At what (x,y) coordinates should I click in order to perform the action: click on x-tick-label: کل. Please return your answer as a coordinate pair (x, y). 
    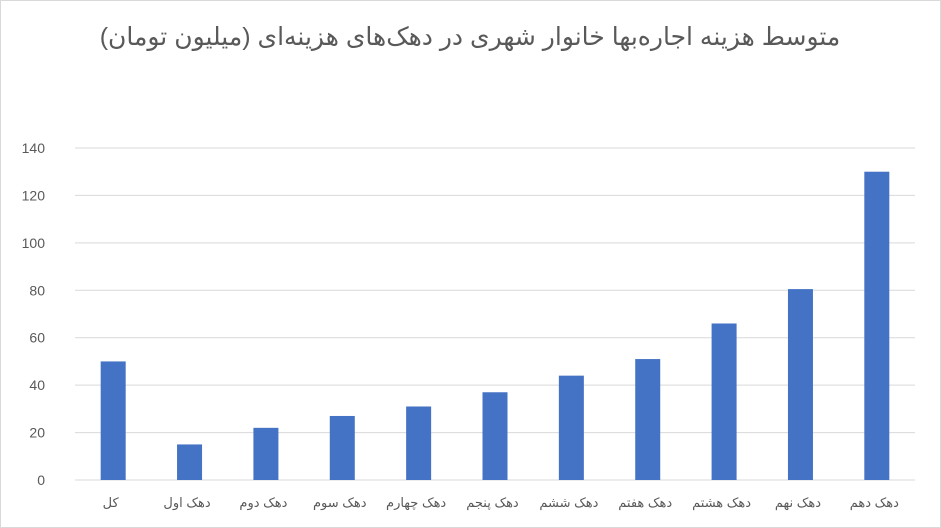
    Looking at the image, I should click on (111, 502).